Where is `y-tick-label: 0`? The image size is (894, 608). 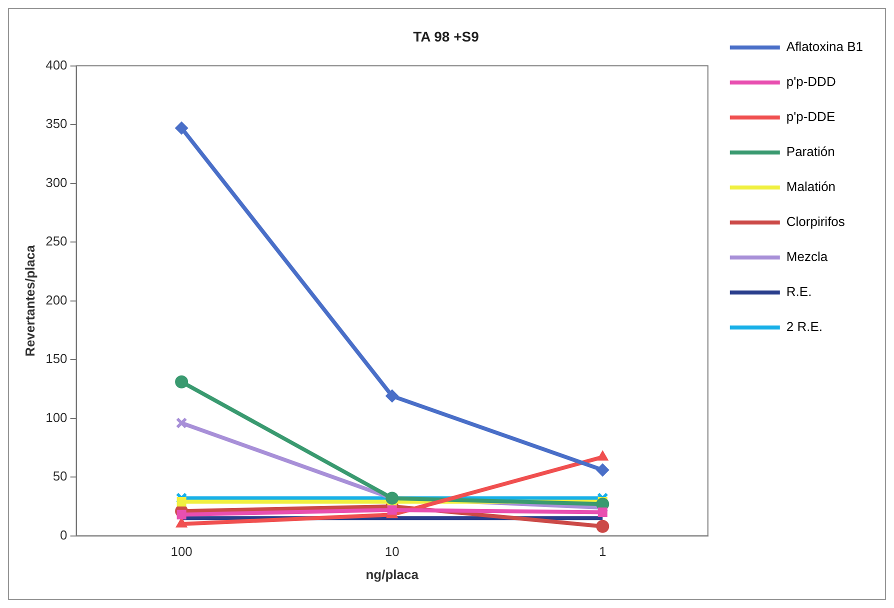 y-tick-label: 0 is located at coordinates (64, 534).